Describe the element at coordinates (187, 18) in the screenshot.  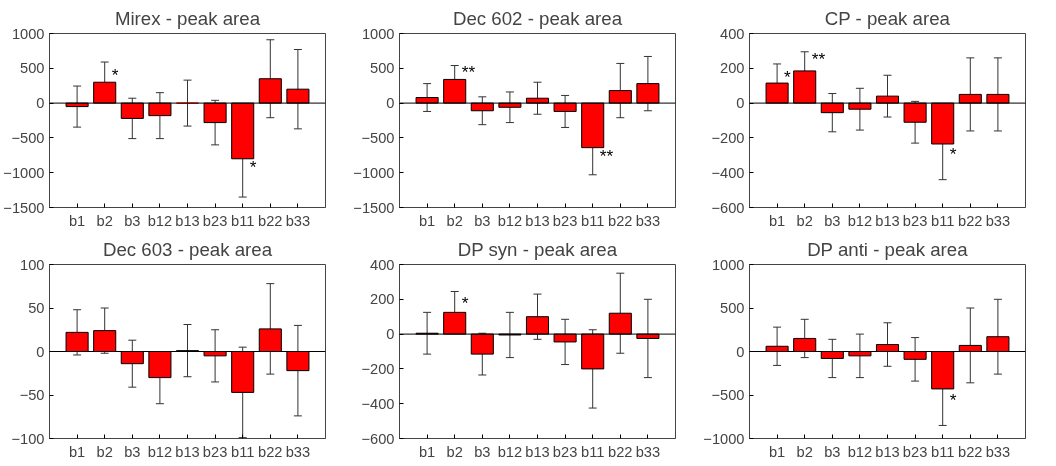
I see `chart-title: Mirex - peak area` at that location.